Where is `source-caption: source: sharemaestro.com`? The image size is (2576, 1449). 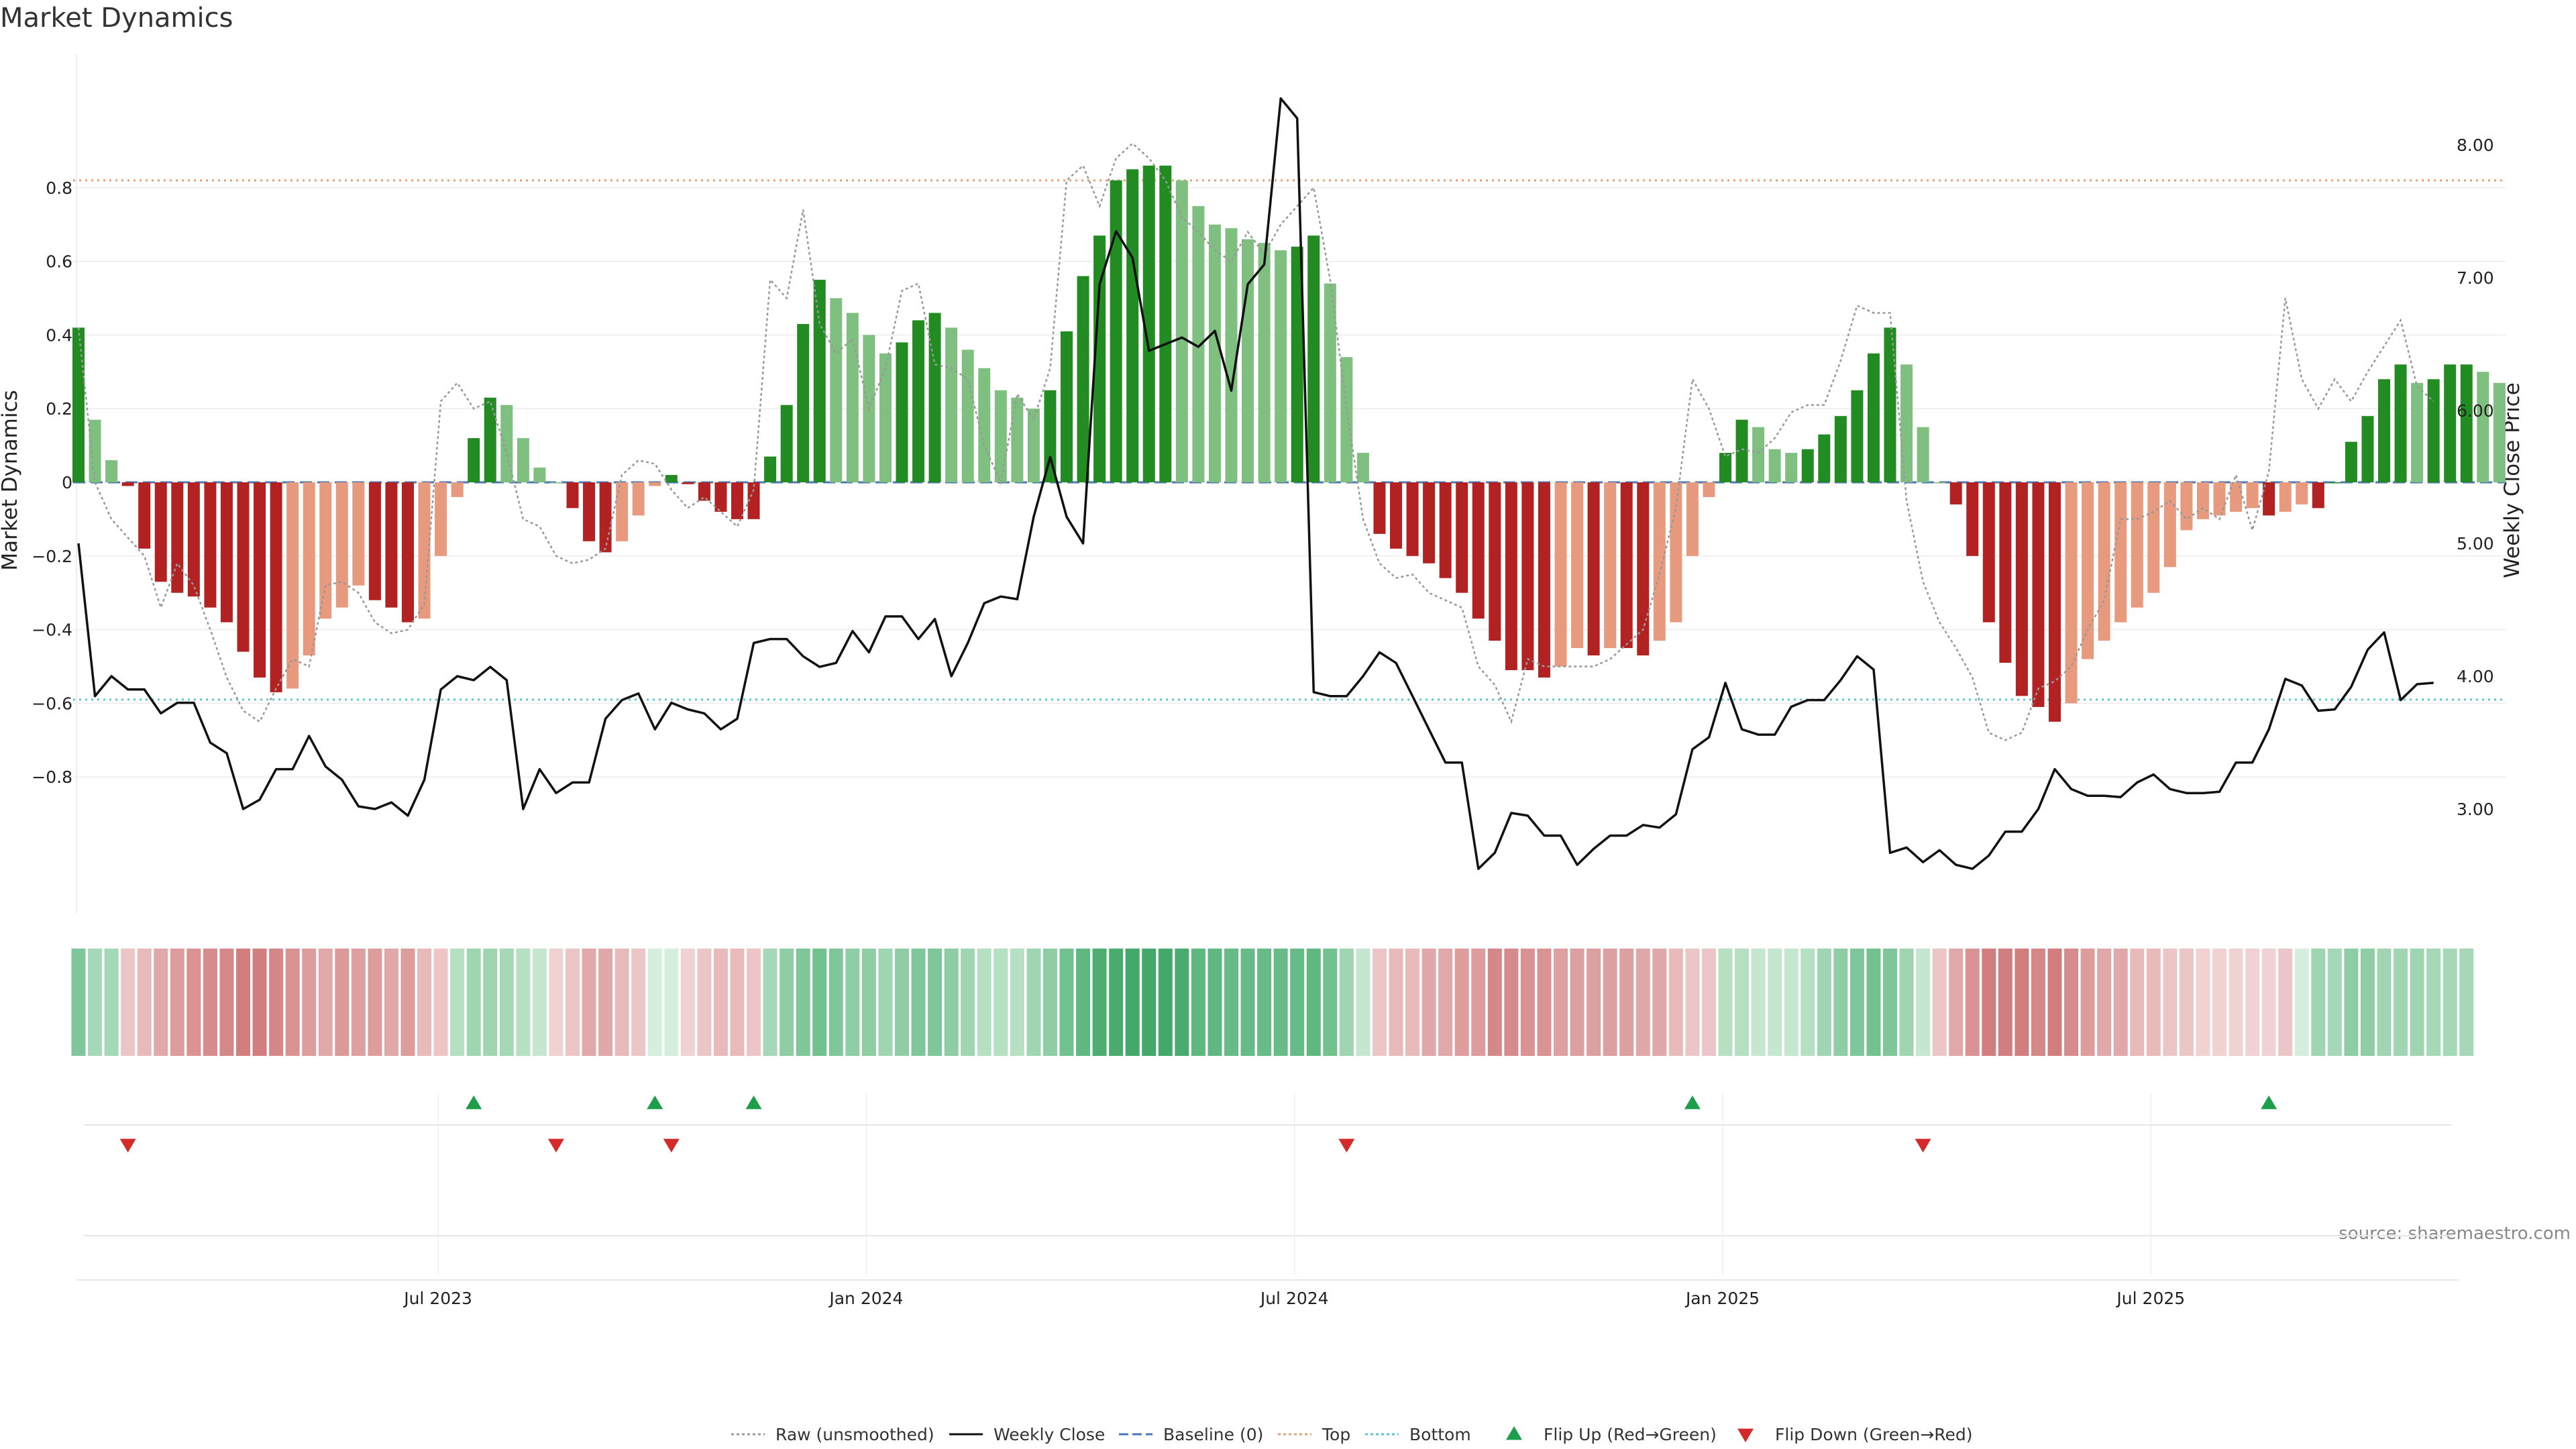
source-caption: source: sharemaestro.com is located at coordinates (2455, 1234).